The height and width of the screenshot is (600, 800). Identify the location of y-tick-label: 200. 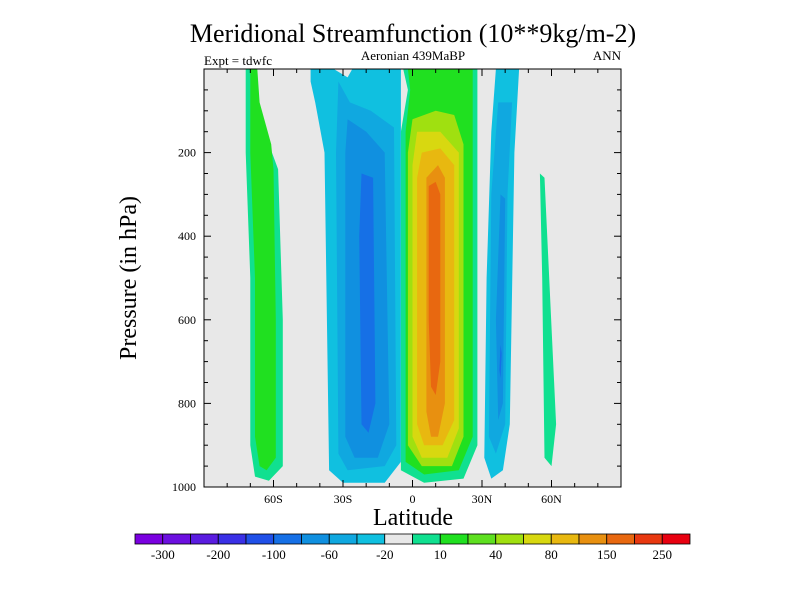
(187, 153).